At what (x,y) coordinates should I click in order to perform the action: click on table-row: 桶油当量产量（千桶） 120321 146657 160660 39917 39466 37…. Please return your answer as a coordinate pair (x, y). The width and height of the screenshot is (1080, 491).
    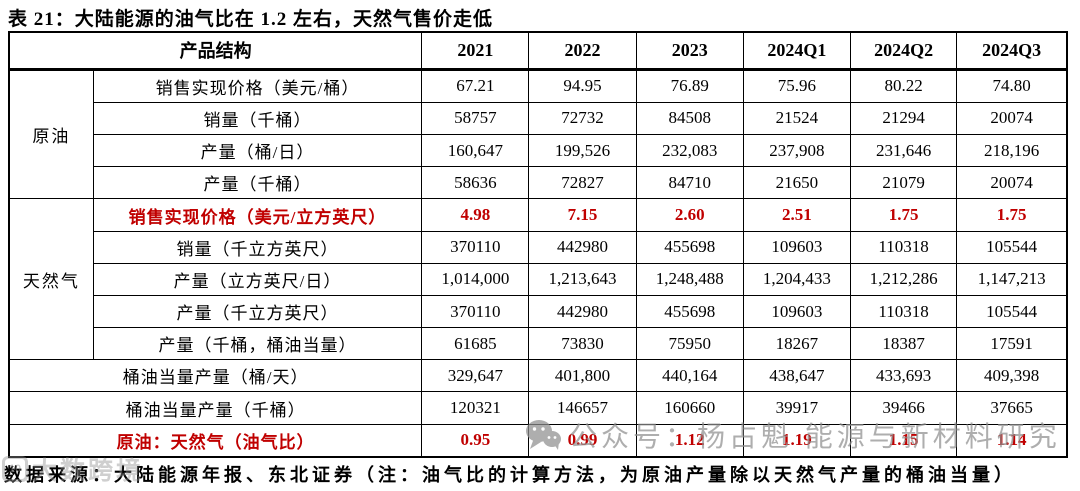
    Looking at the image, I should click on (538, 408).